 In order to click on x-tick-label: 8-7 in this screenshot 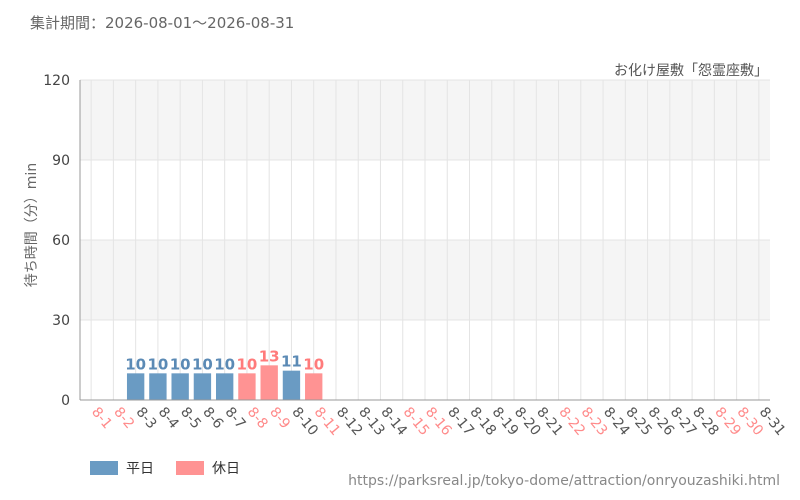, I will do `click(235, 418)`.